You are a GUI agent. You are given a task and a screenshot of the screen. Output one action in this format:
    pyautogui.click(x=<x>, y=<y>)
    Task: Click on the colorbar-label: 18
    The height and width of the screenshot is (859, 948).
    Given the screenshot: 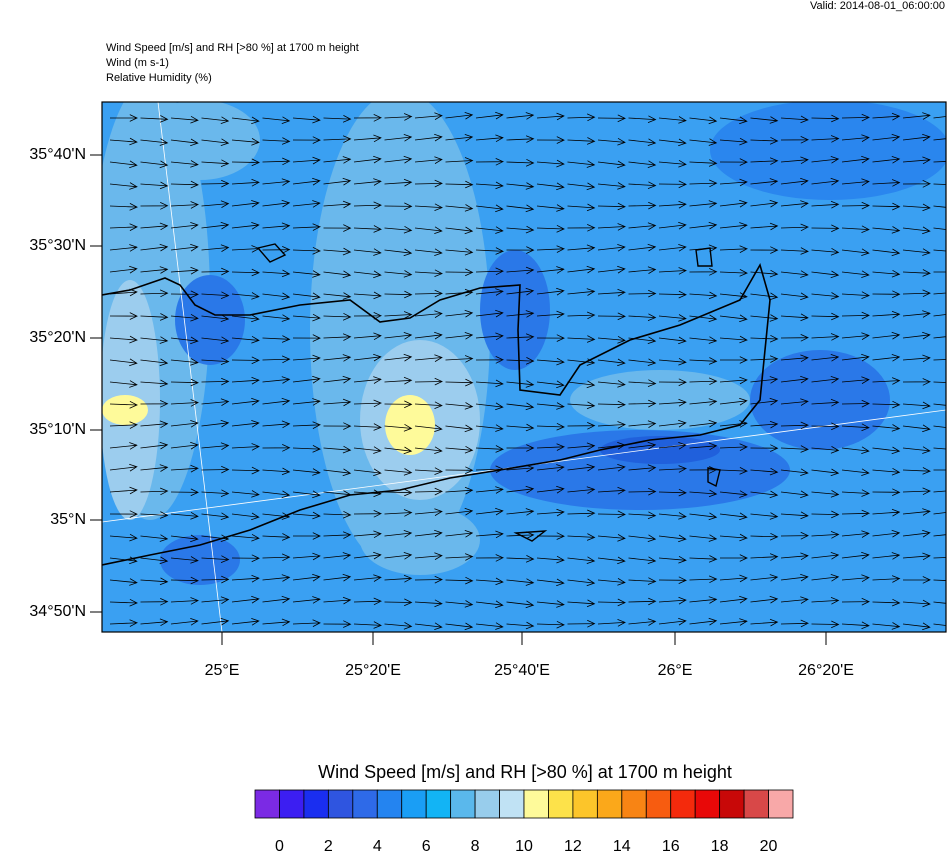 What is the action you would take?
    pyautogui.click(x=720, y=846)
    